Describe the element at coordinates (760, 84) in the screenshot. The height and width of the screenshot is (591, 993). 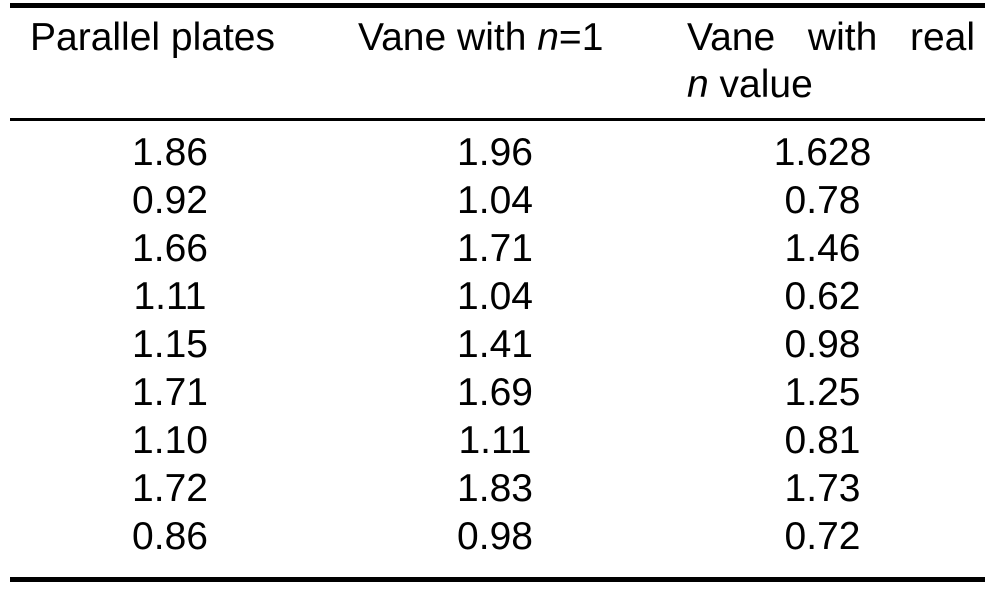
I see `header-text: value` at that location.